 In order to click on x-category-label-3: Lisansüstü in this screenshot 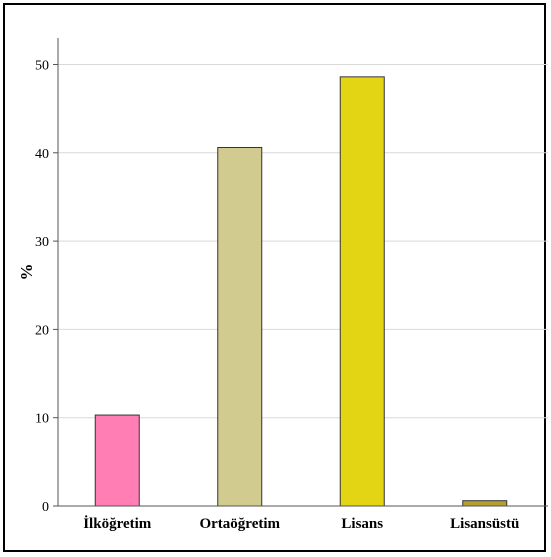, I will do `click(484, 524)`.